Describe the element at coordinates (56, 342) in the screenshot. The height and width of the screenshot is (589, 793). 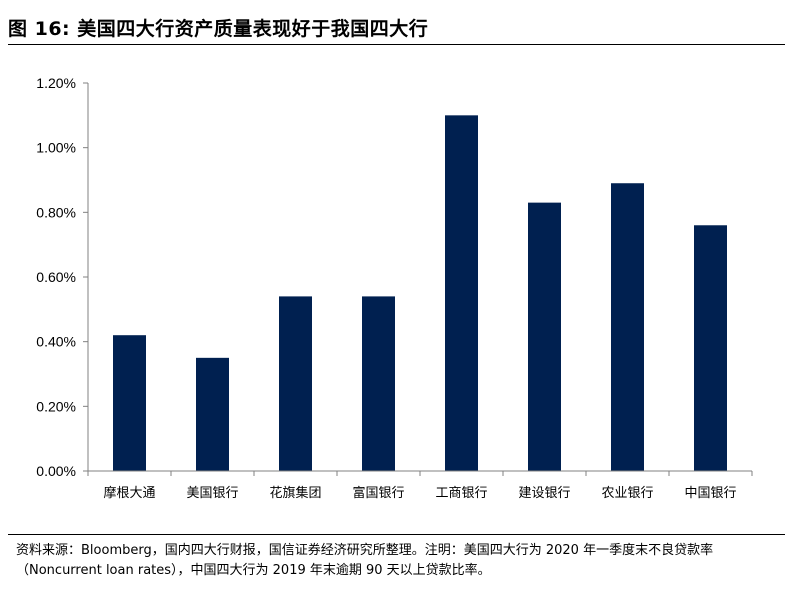
I see `y-tick-label: 0.40%` at that location.